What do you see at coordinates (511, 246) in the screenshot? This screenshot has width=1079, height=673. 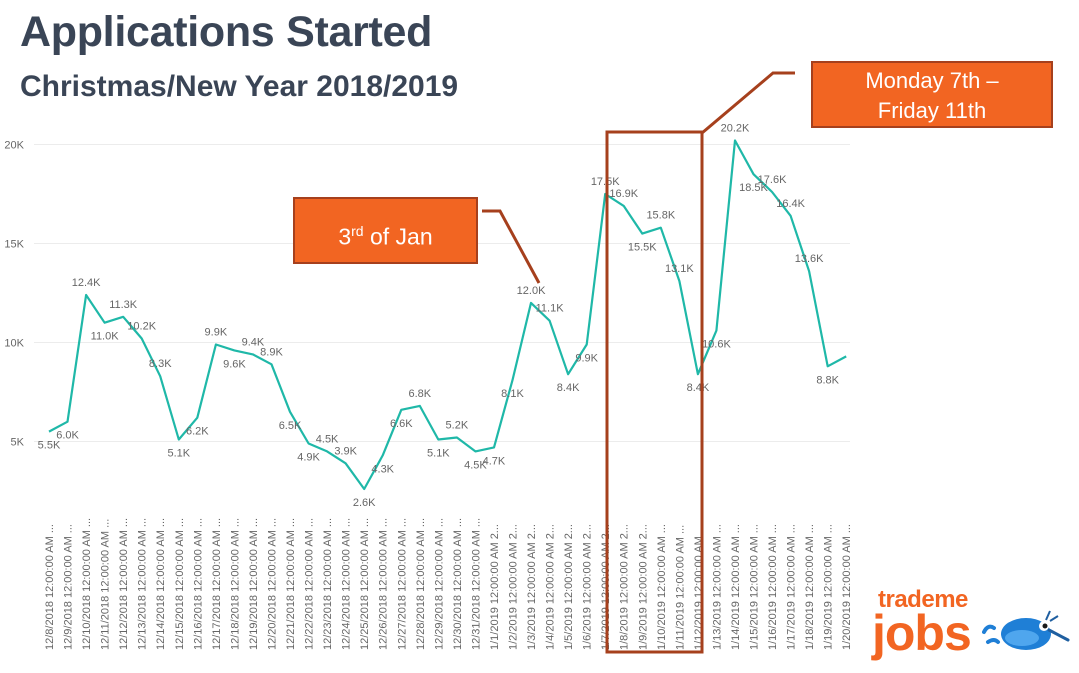 I see `jan3-callout-connector` at bounding box center [511, 246].